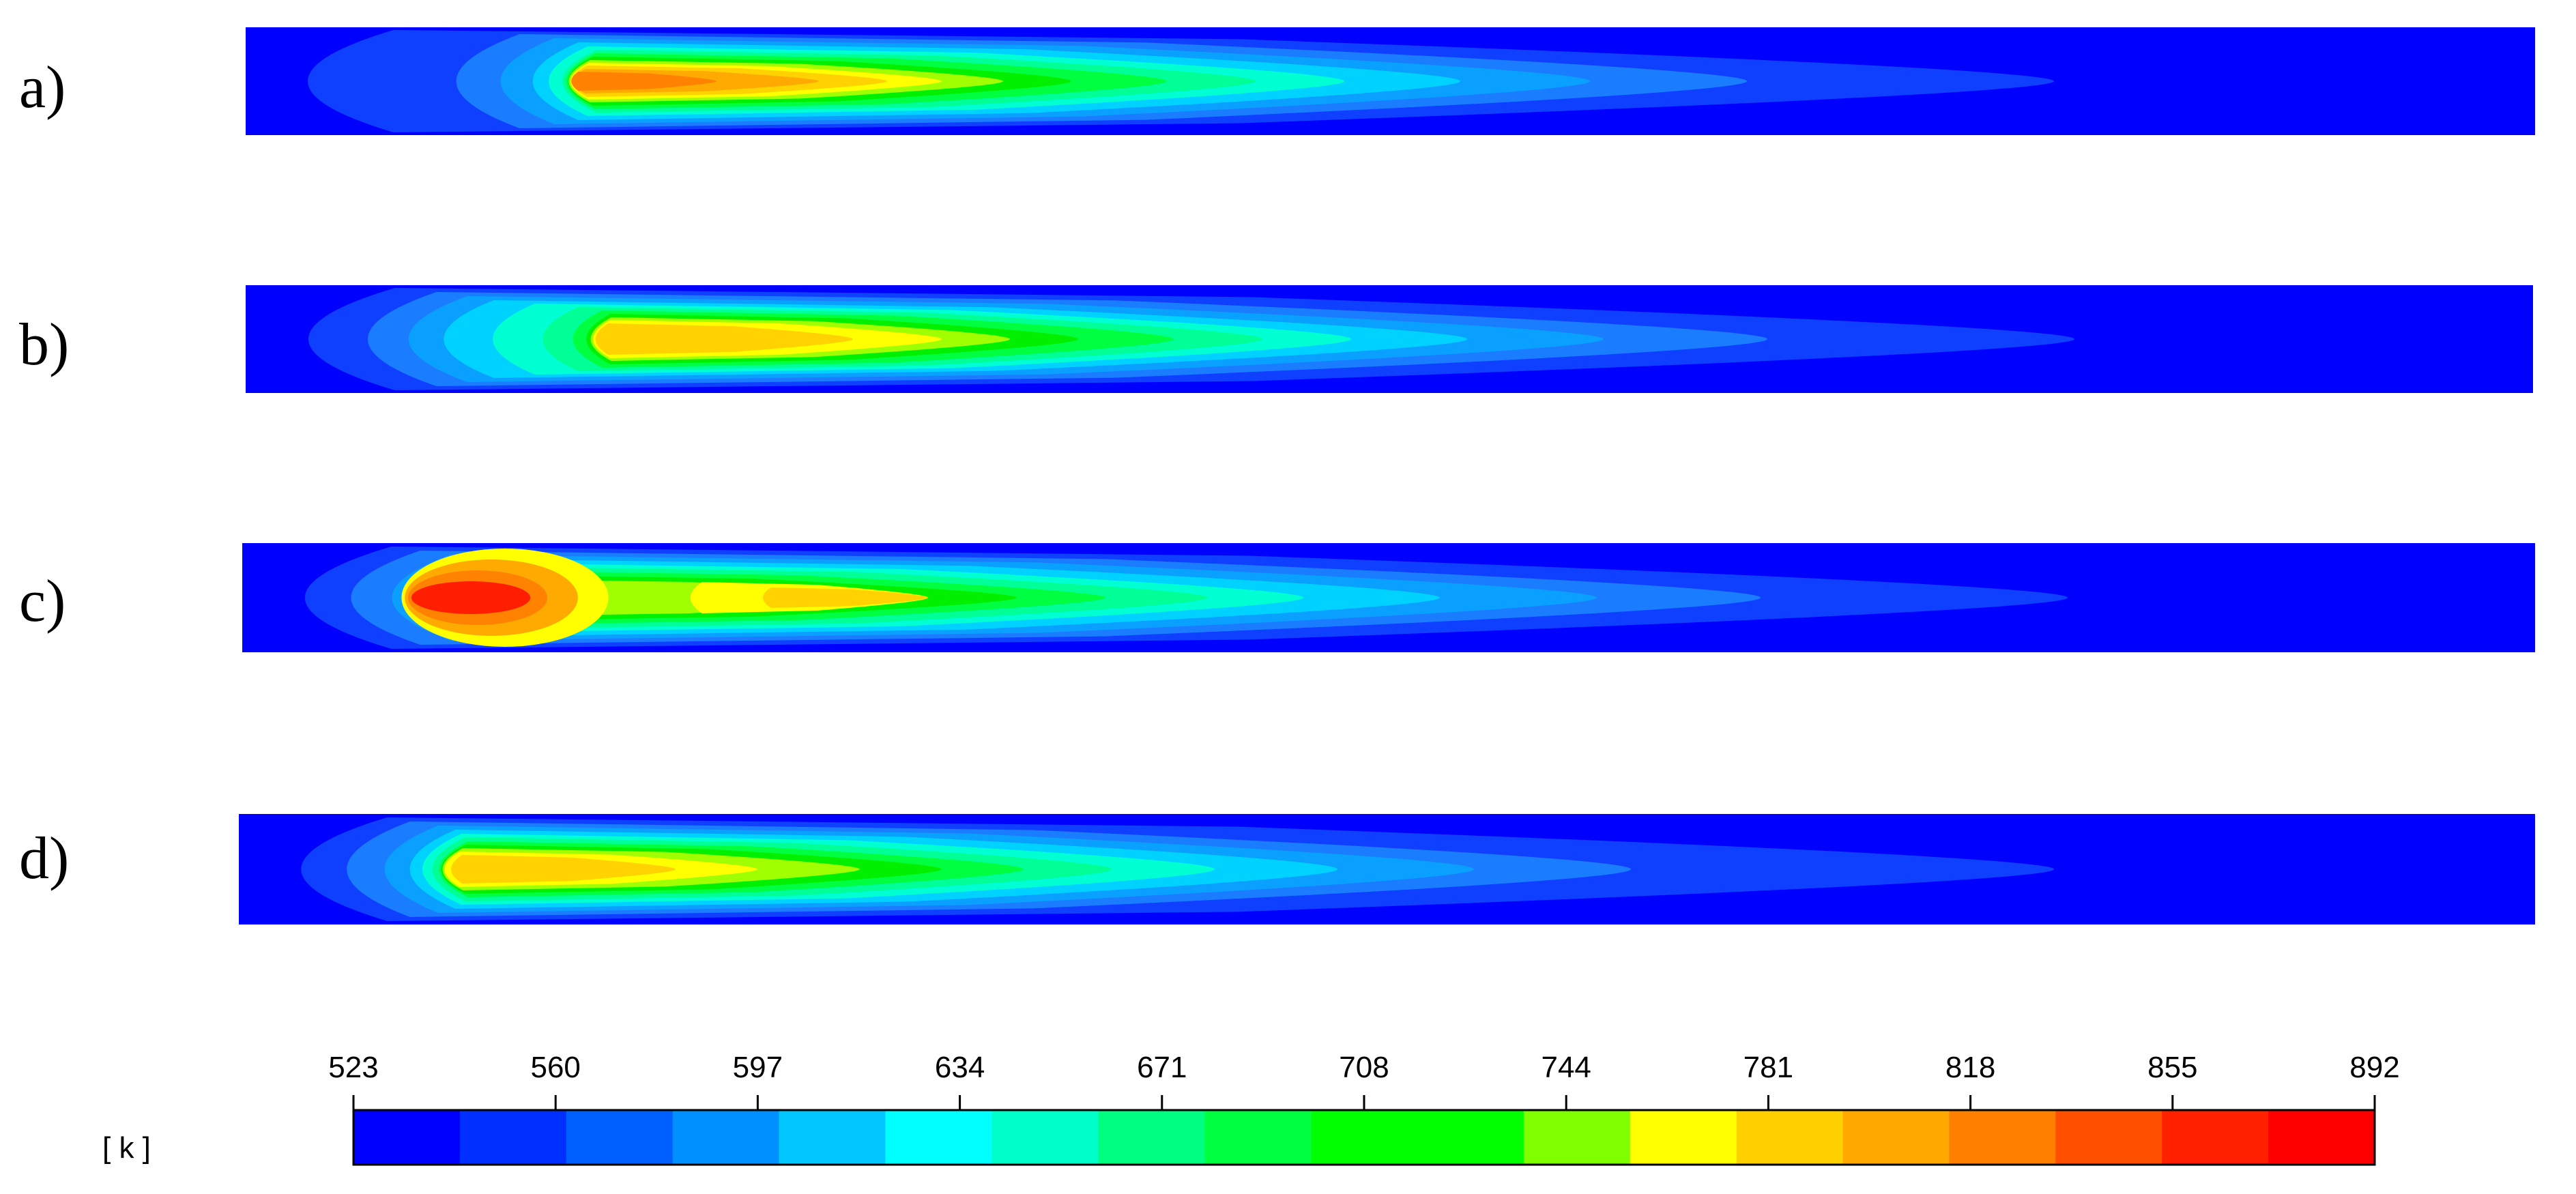  I want to click on colorbar-tick-label: 781, so click(1768, 1067).